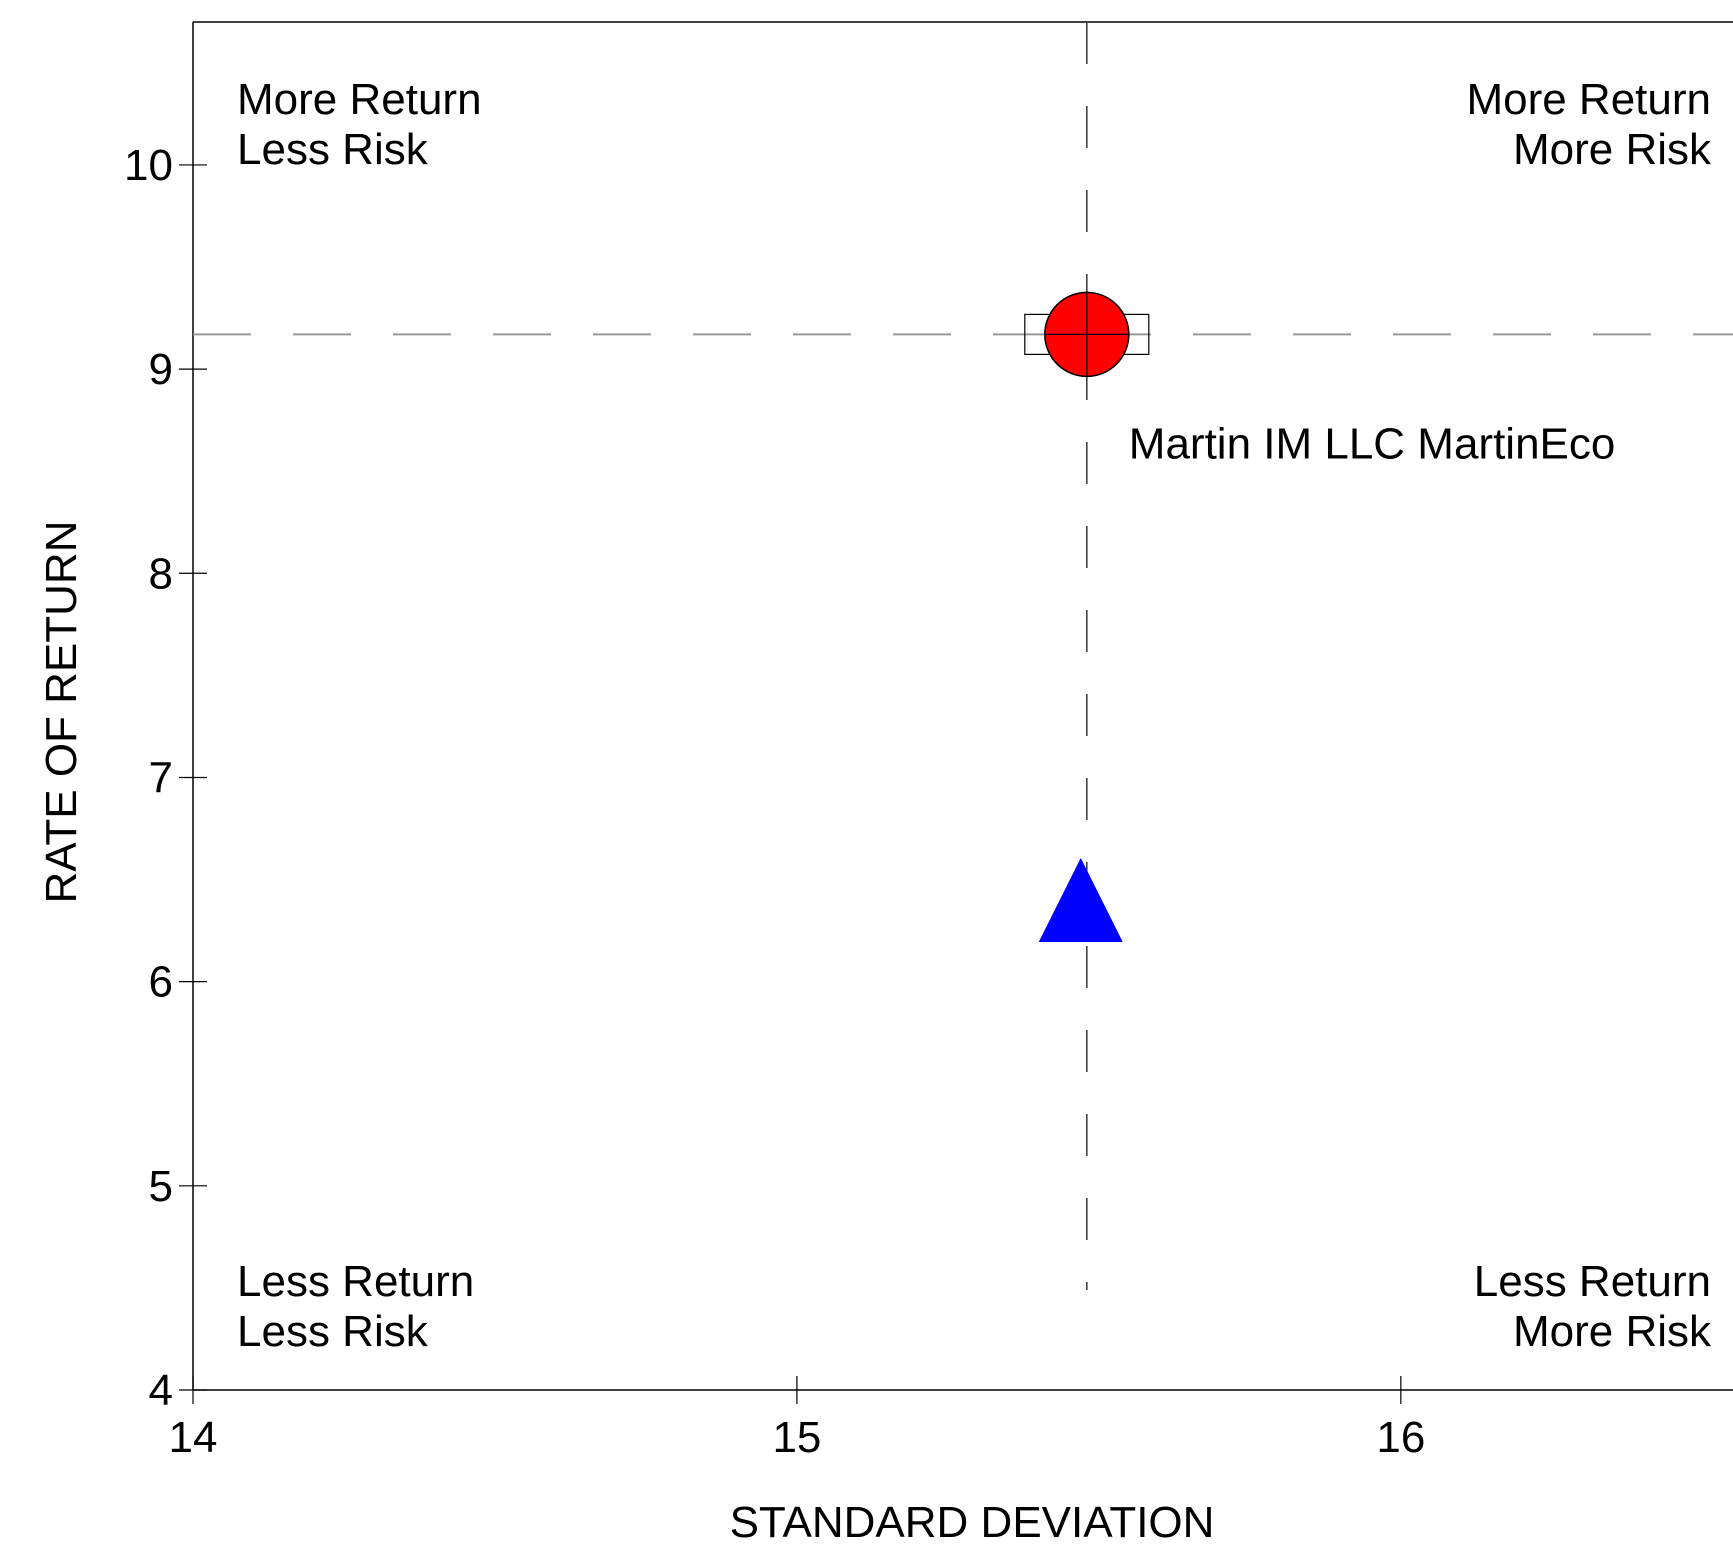 This screenshot has width=1733, height=1550. I want to click on quadrant-label-top-left: Less Risk, so click(333, 149).